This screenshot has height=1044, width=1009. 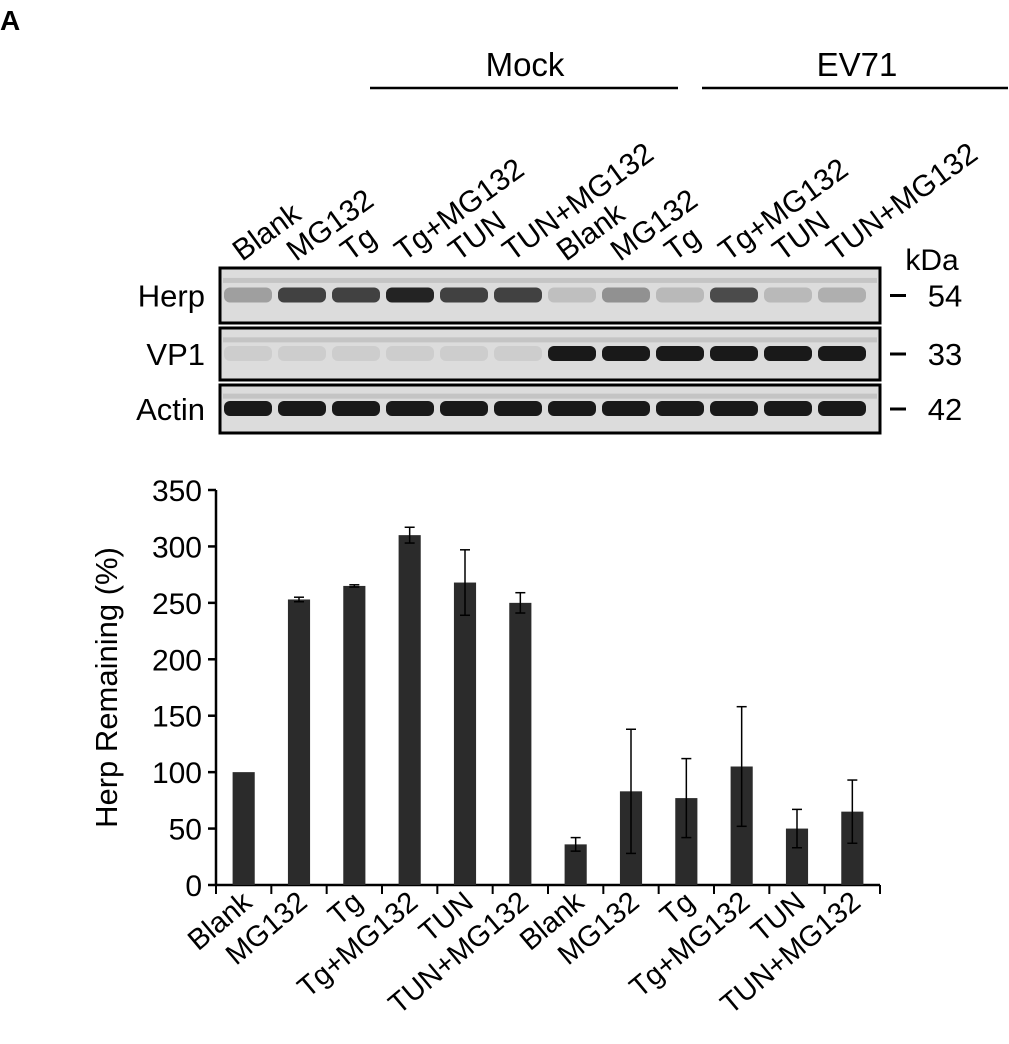 I want to click on blot-row-label: Actin, so click(x=170, y=409).